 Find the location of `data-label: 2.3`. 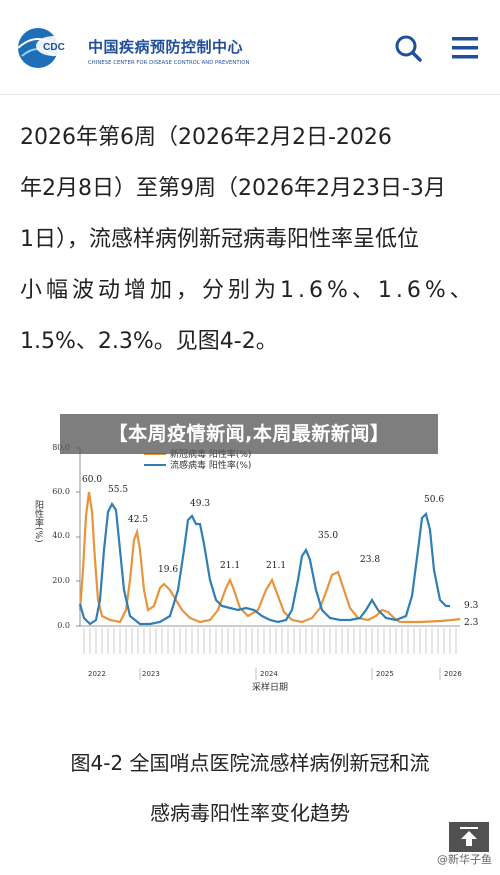

data-label: 2.3 is located at coordinates (471, 623).